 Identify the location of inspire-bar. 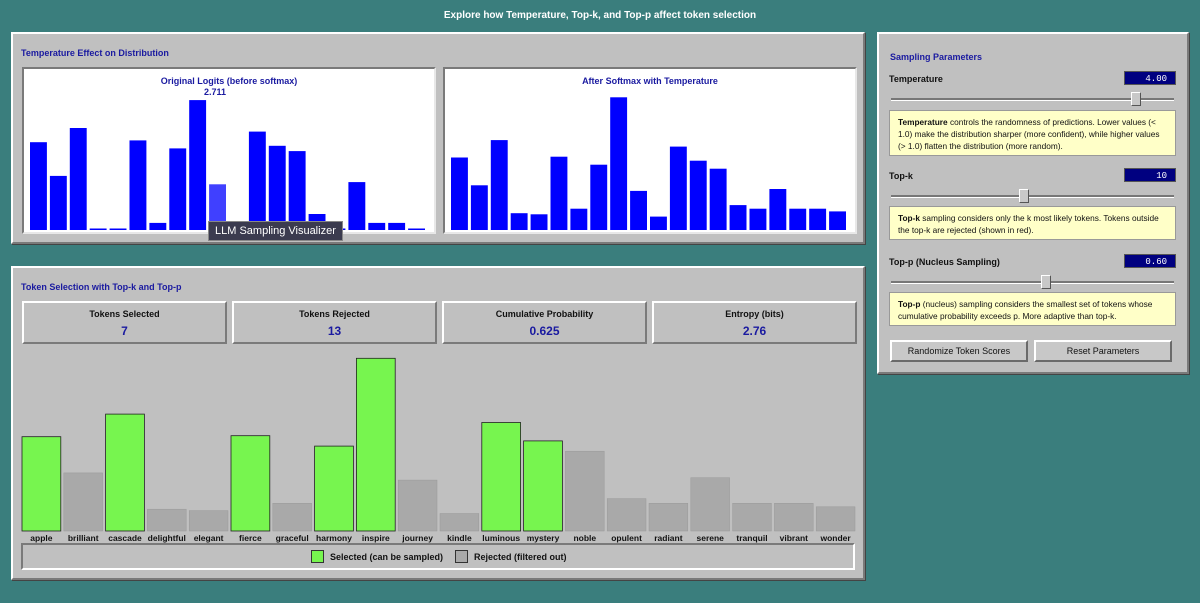
(619, 163).